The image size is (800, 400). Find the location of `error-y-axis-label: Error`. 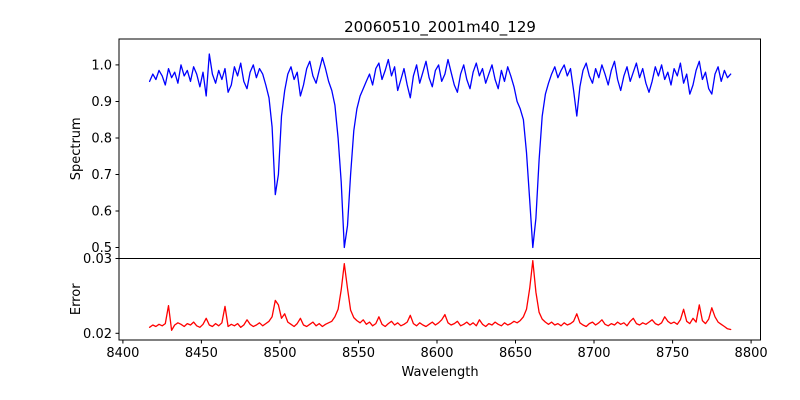

error-y-axis-label: Error is located at coordinates (76, 299).